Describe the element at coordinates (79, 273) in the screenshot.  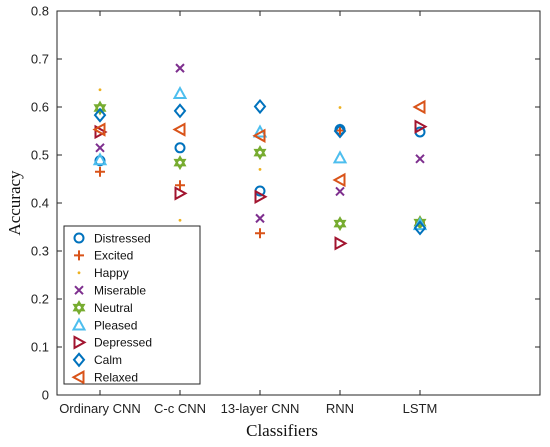
I see `legend-marker-happy` at that location.